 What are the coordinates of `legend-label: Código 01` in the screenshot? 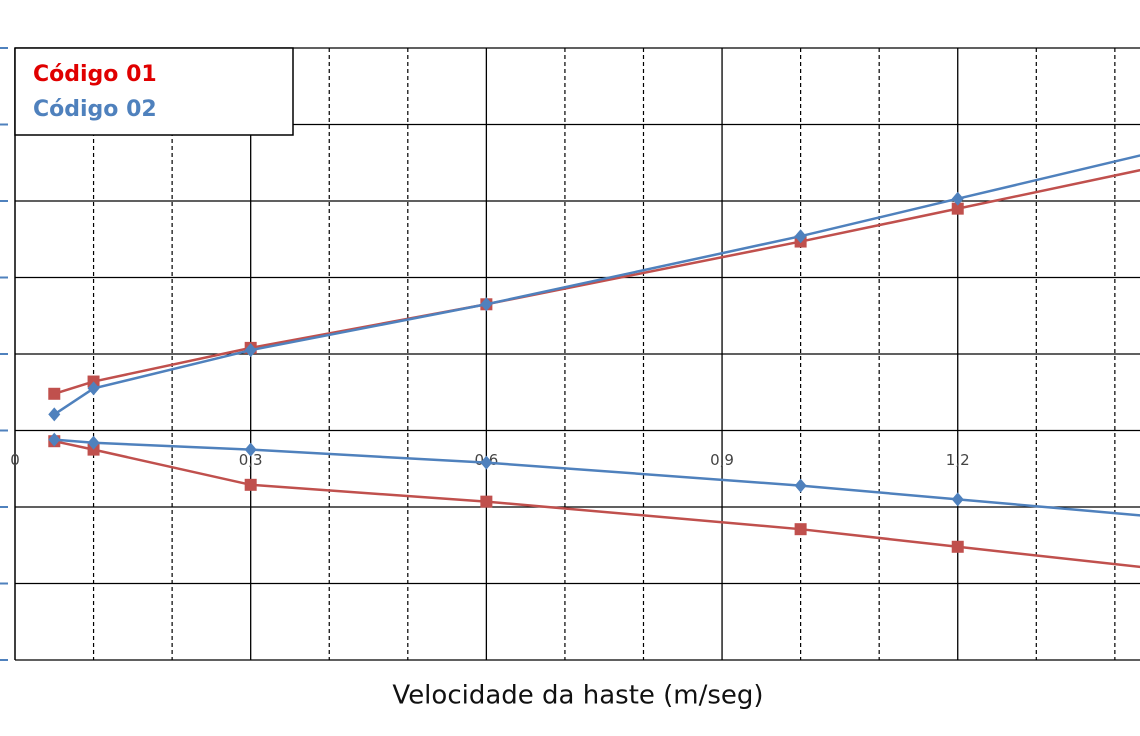 It's located at (95, 74).